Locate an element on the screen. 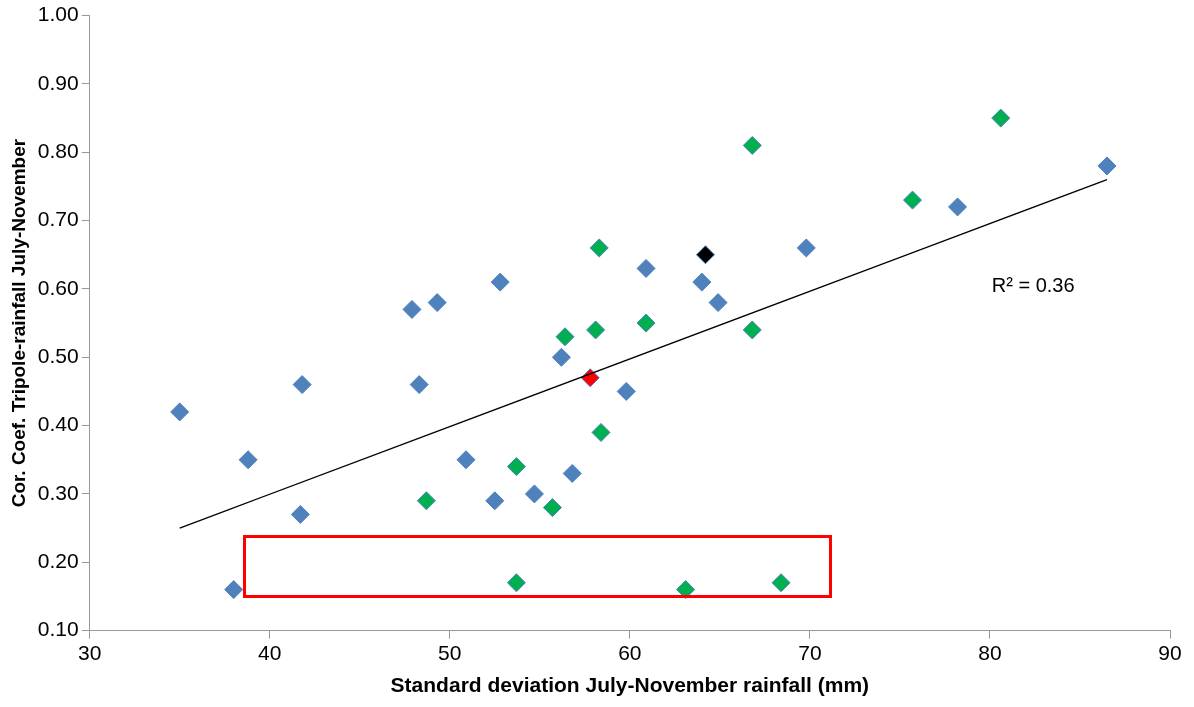  y-tick-label: 0.30 is located at coordinates (58, 492).